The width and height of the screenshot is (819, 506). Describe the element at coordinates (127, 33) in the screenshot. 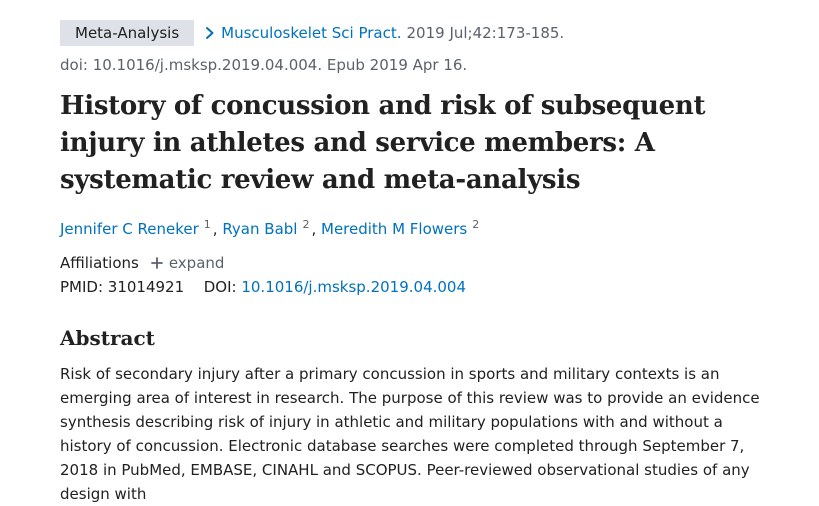

I see `publication-type-badge: Meta-Analysis` at that location.